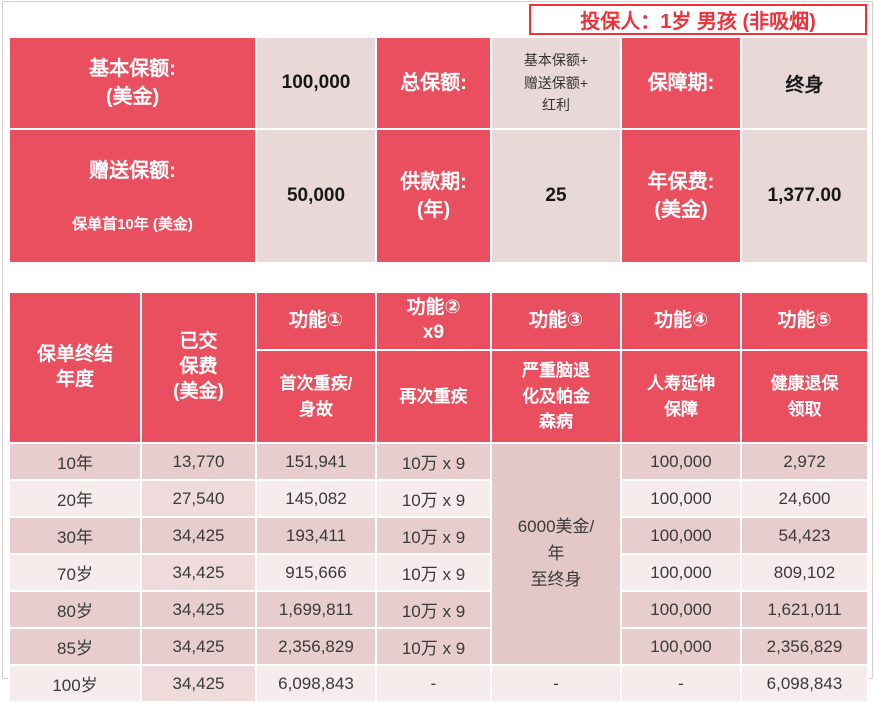 This screenshot has height=703, width=875. I want to click on total-amount-value: 基本保额+ 赠送保额+ 红利, so click(556, 83).